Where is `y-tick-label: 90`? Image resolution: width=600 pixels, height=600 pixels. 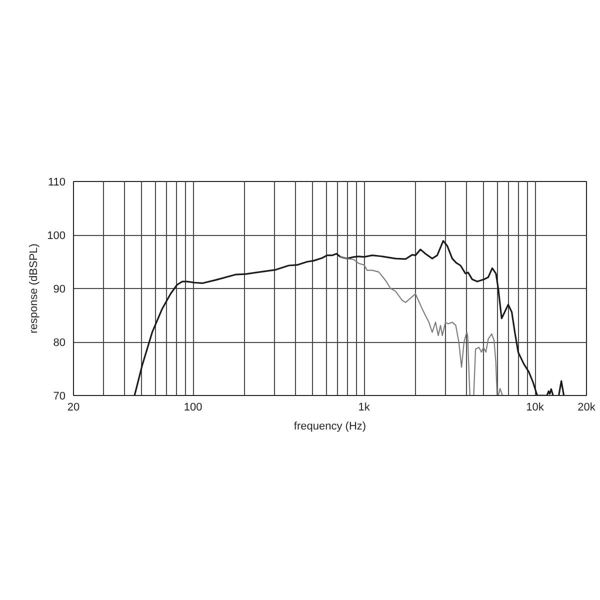
y-tick-label: 90 is located at coordinates (59, 290).